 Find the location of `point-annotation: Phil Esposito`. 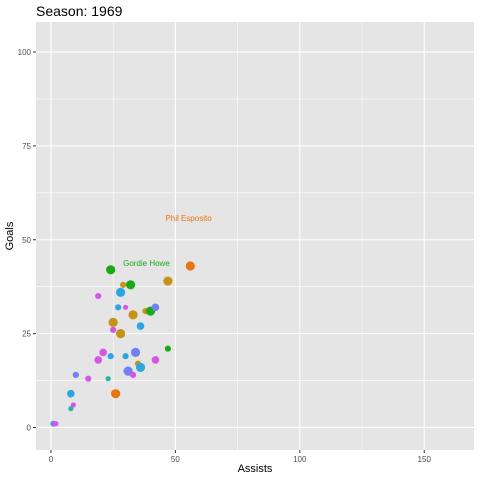

point-annotation: Phil Esposito is located at coordinates (188, 218).